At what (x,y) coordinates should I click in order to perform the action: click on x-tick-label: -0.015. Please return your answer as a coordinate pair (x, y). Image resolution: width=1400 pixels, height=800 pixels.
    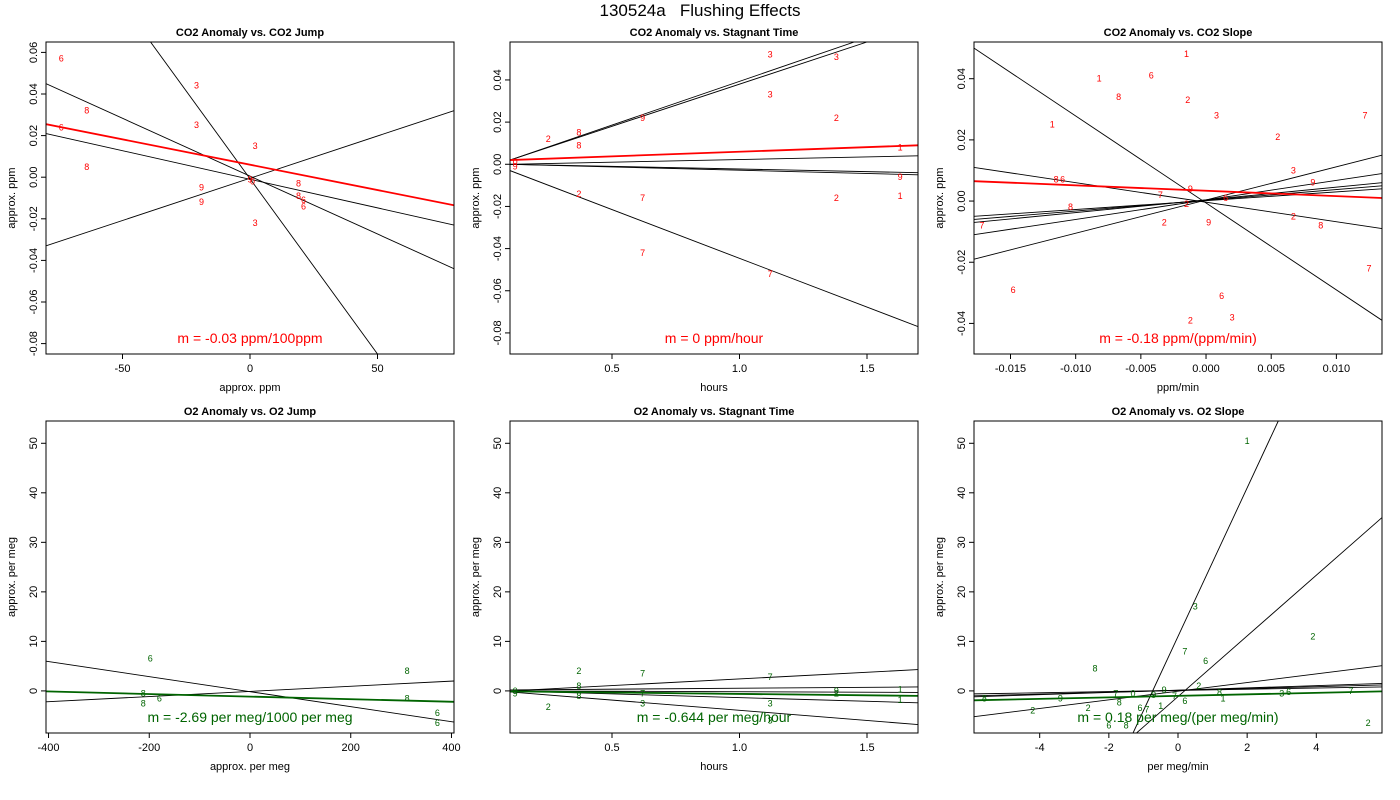
    Looking at the image, I should click on (1010, 369).